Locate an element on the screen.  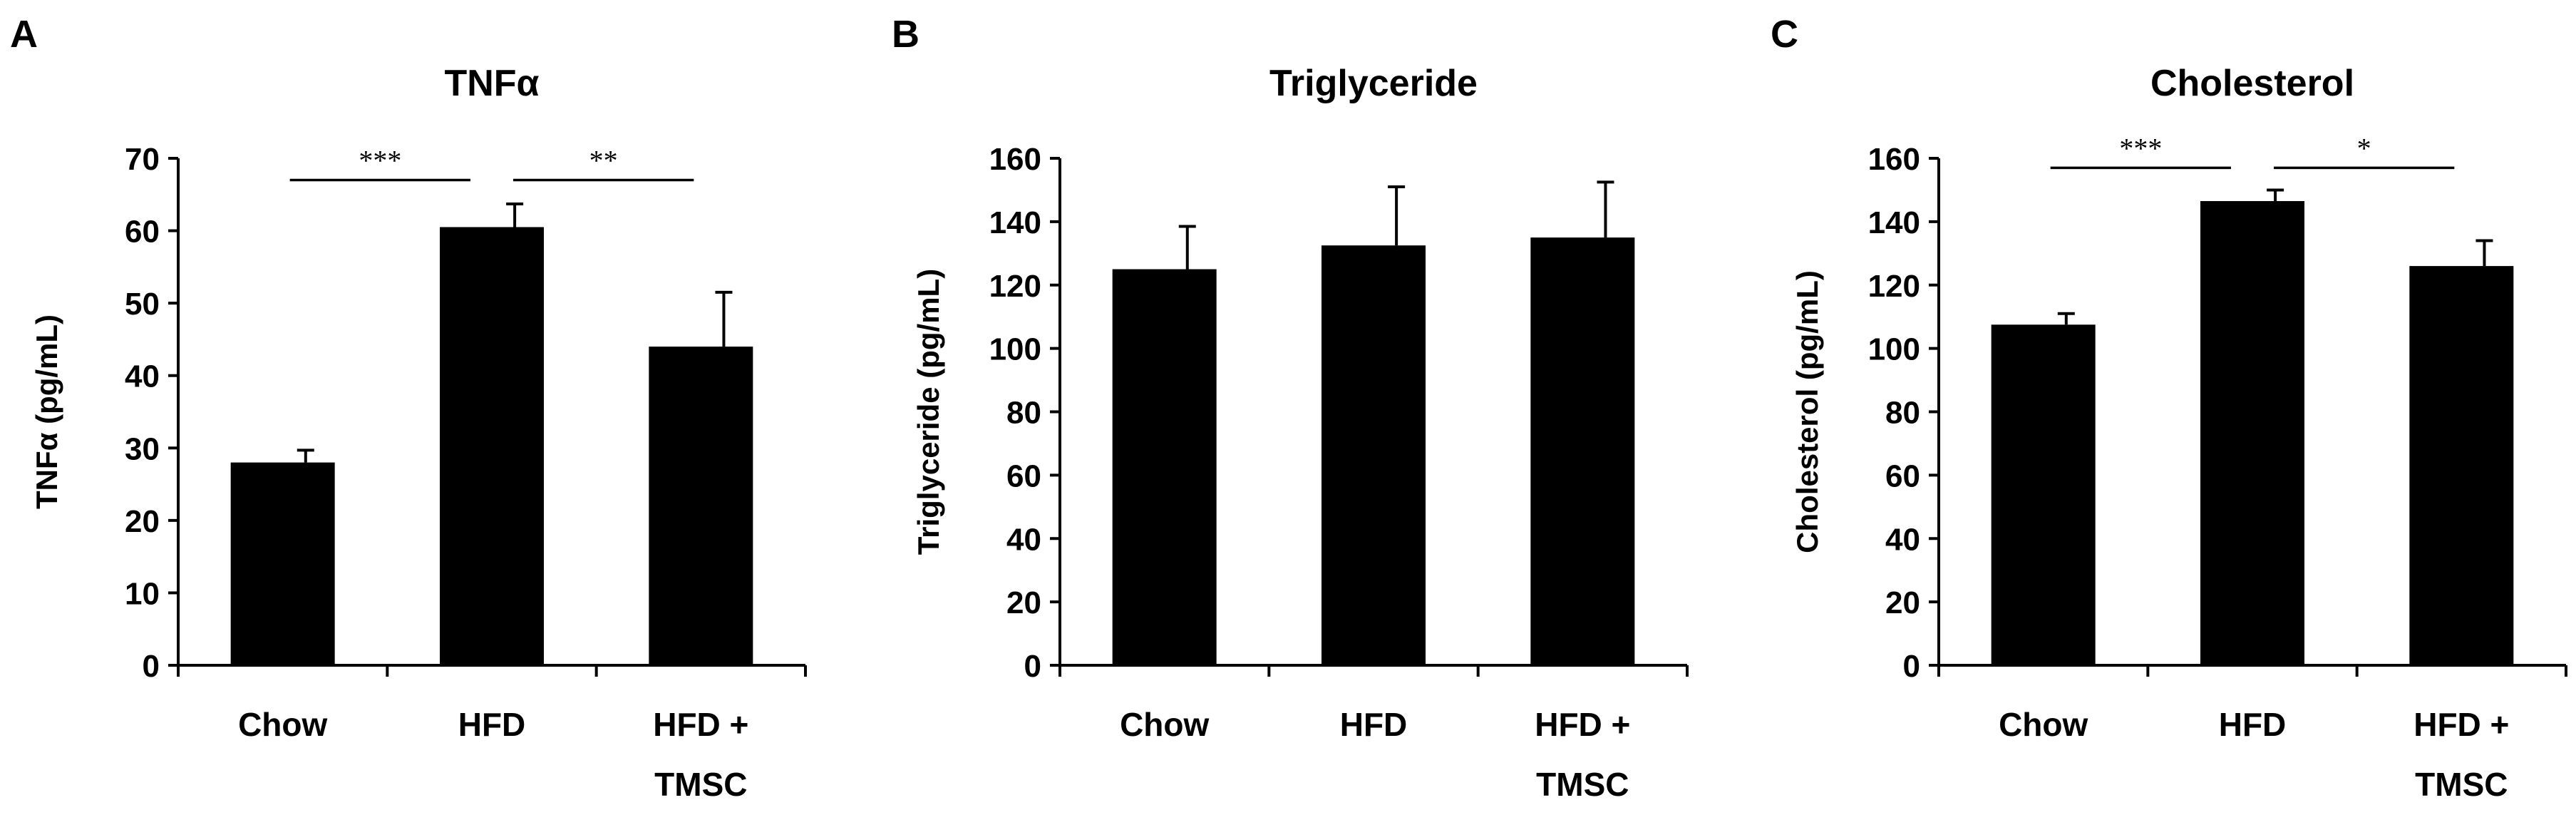
panel-letter: C is located at coordinates (1784, 34).